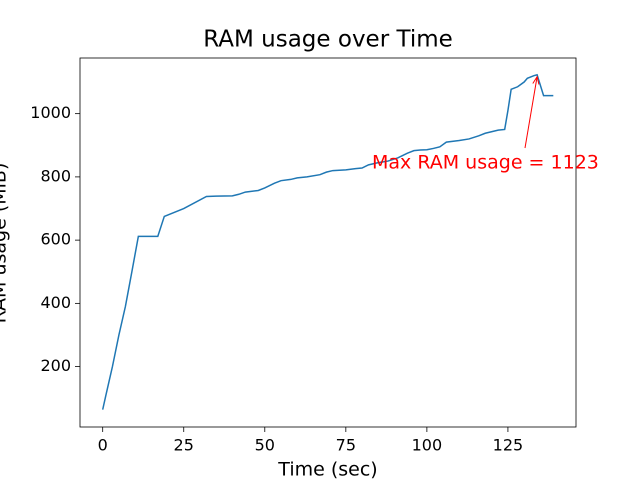 This screenshot has height=480, width=640. Describe the element at coordinates (427, 445) in the screenshot. I see `x-tick-label: 100` at that location.